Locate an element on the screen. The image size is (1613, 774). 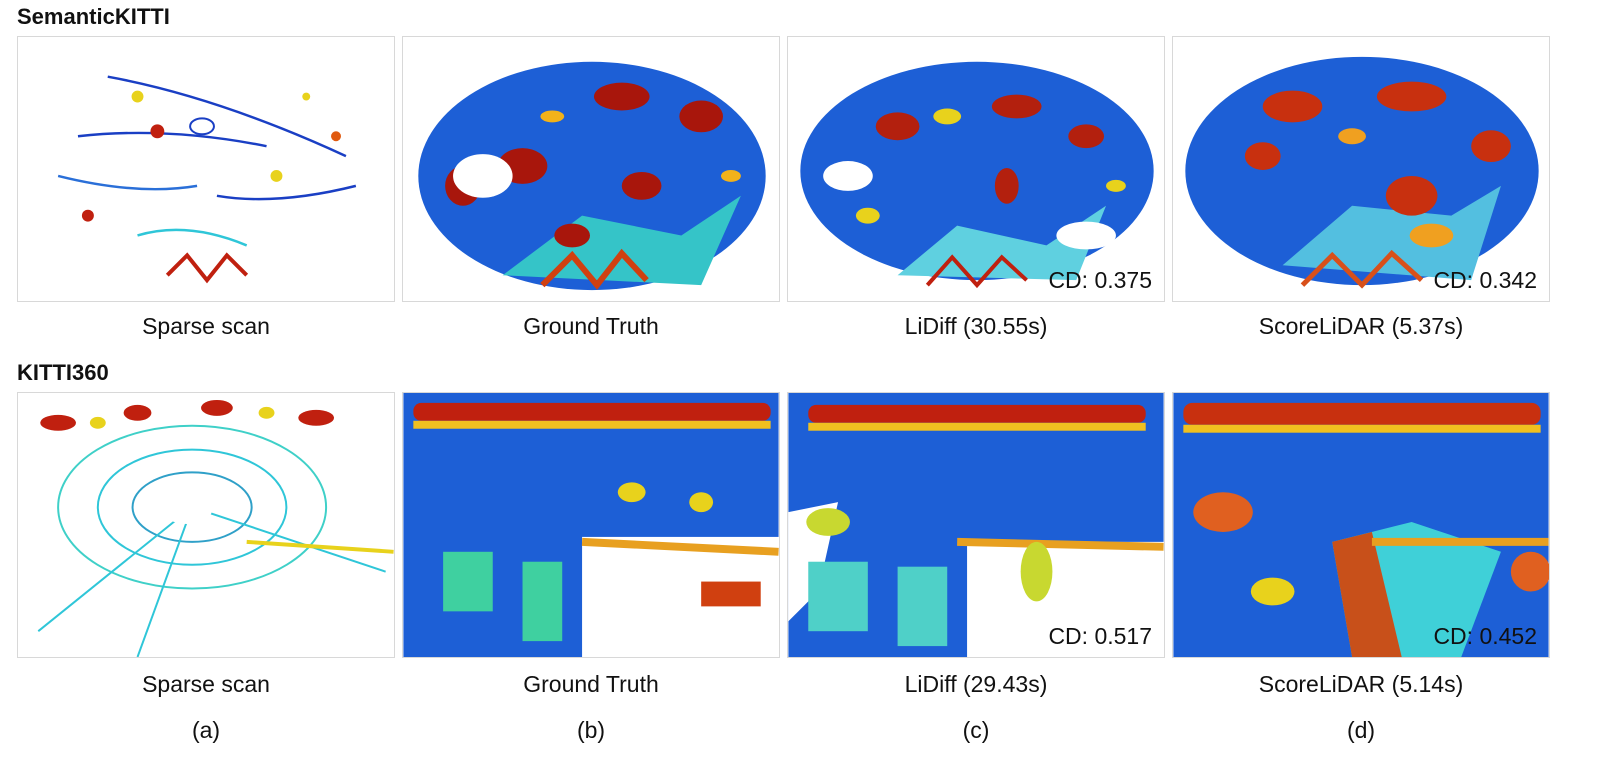
panel-semantickitti-scorelidar: CD: 0.342 is located at coordinates (1361, 169).